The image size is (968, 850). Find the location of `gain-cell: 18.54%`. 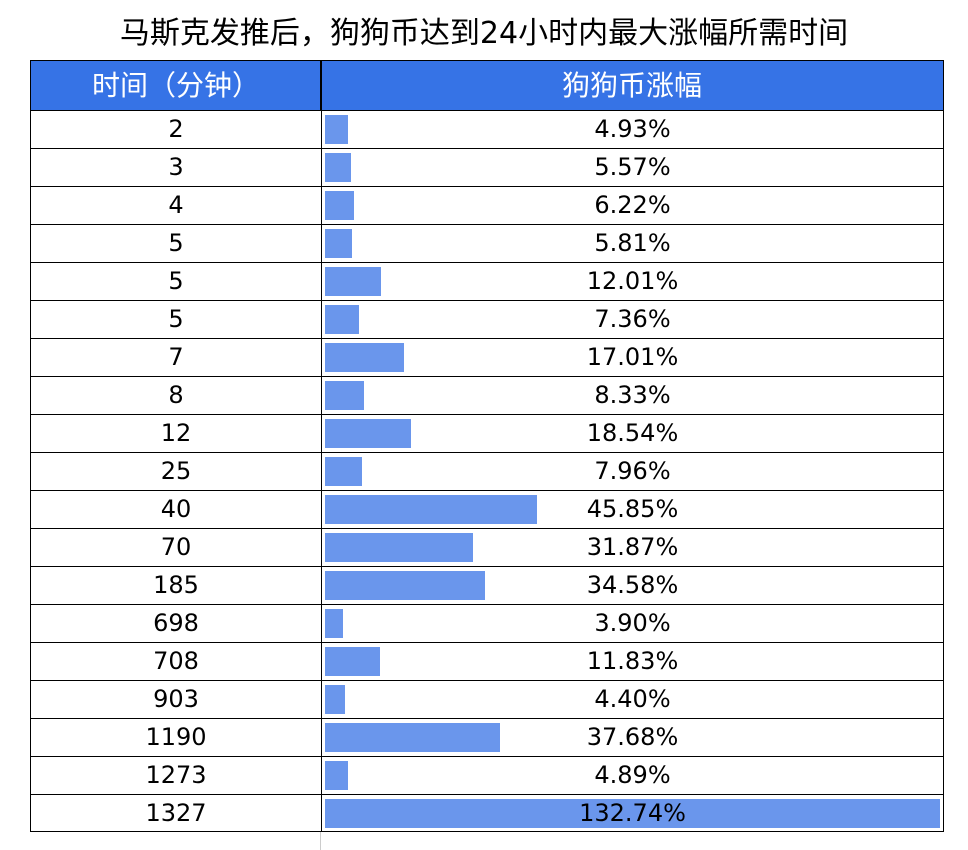

gain-cell: 18.54% is located at coordinates (632, 433).